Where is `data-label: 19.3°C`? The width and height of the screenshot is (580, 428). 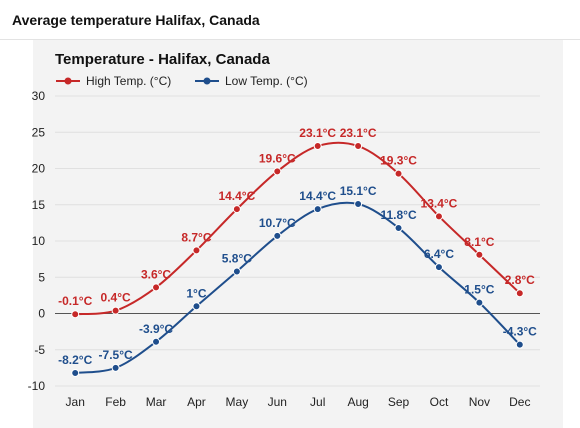 data-label: 19.3°C is located at coordinates (398, 161).